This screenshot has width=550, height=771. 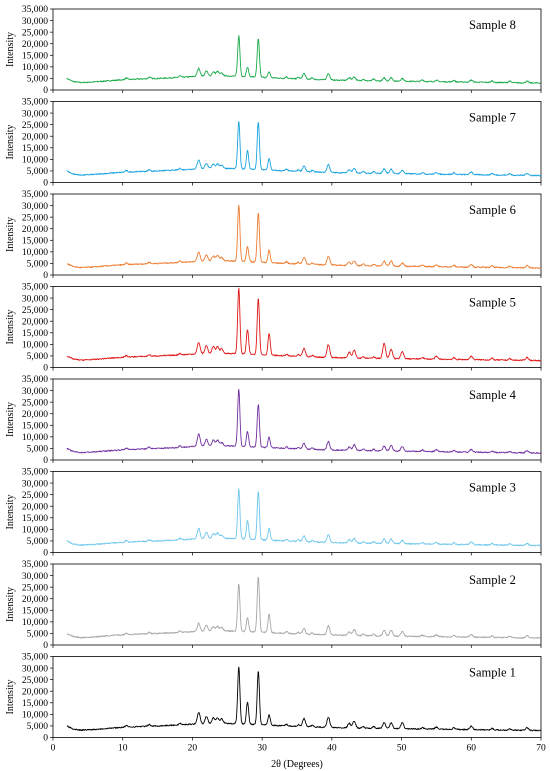 I want to click on x-tick-label: 10, so click(x=123, y=749).